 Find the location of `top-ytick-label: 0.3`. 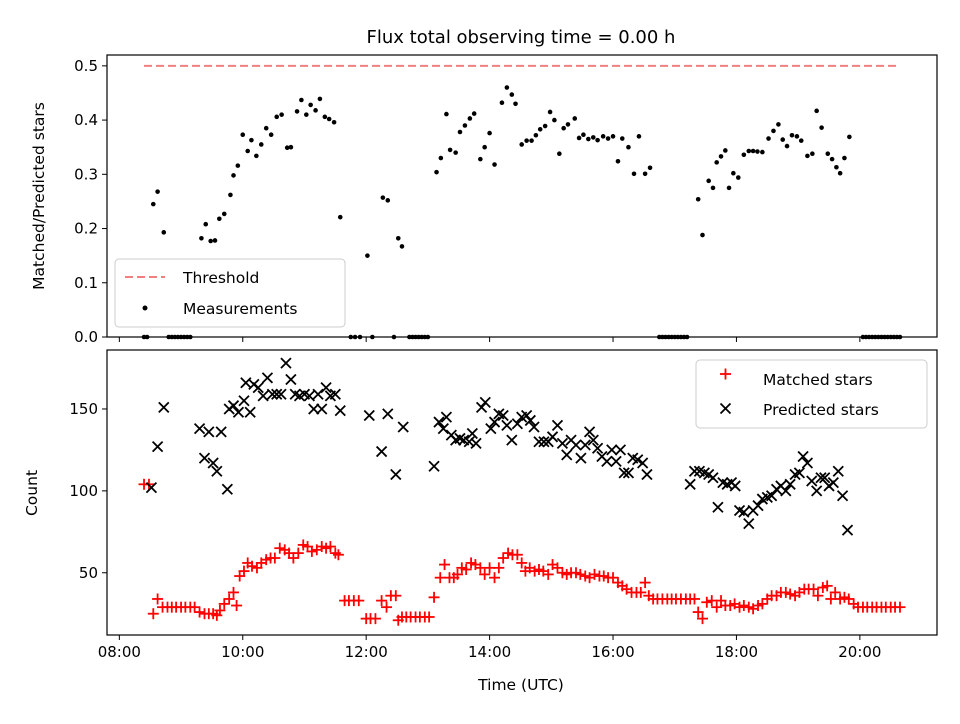

top-ytick-label: 0.3 is located at coordinates (86, 174).